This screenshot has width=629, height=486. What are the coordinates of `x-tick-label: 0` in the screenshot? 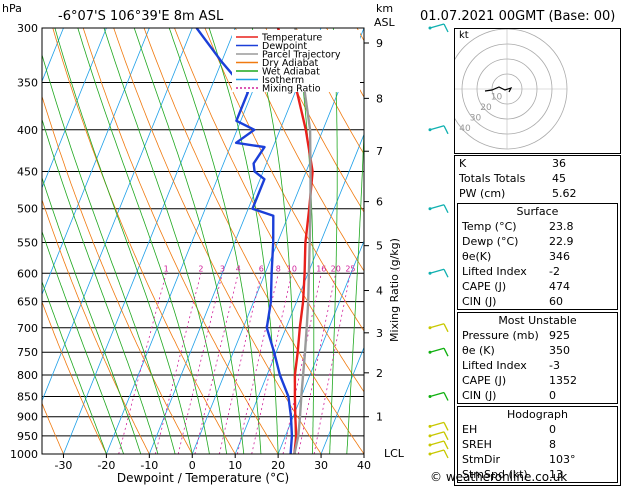 It's located at (192, 465).